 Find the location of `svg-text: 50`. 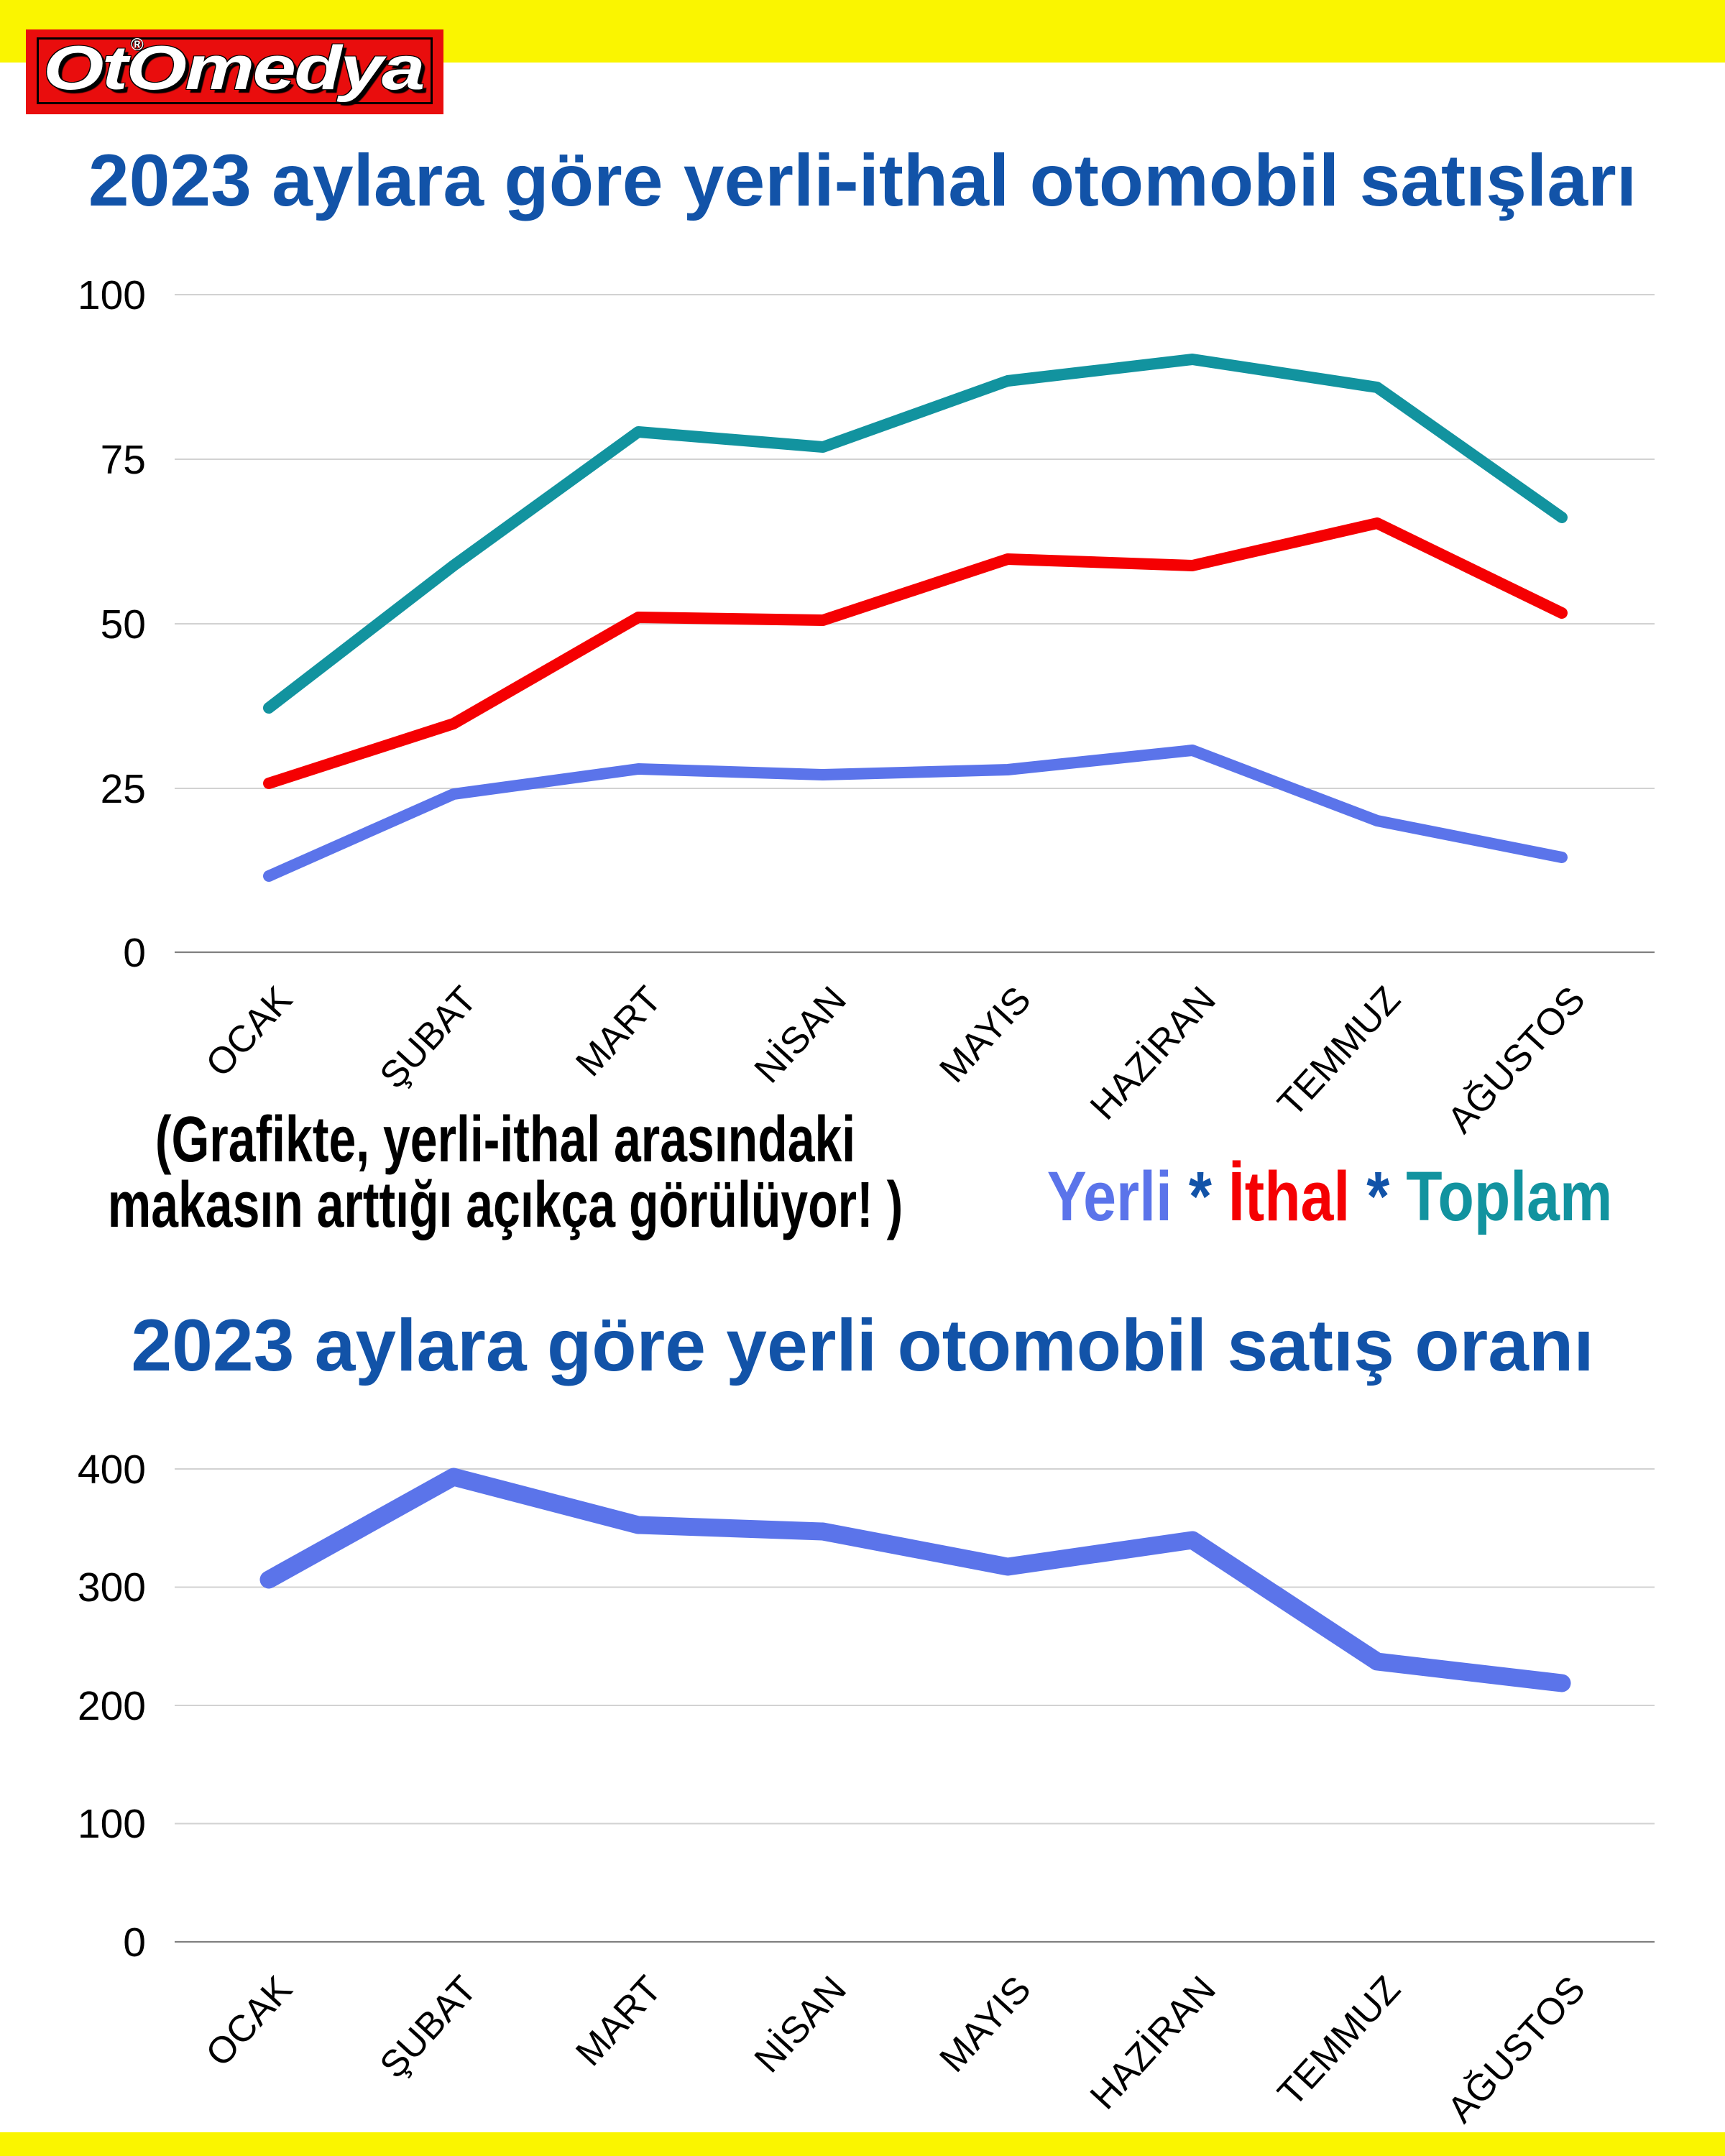

svg-text: 50 is located at coordinates (123, 625).